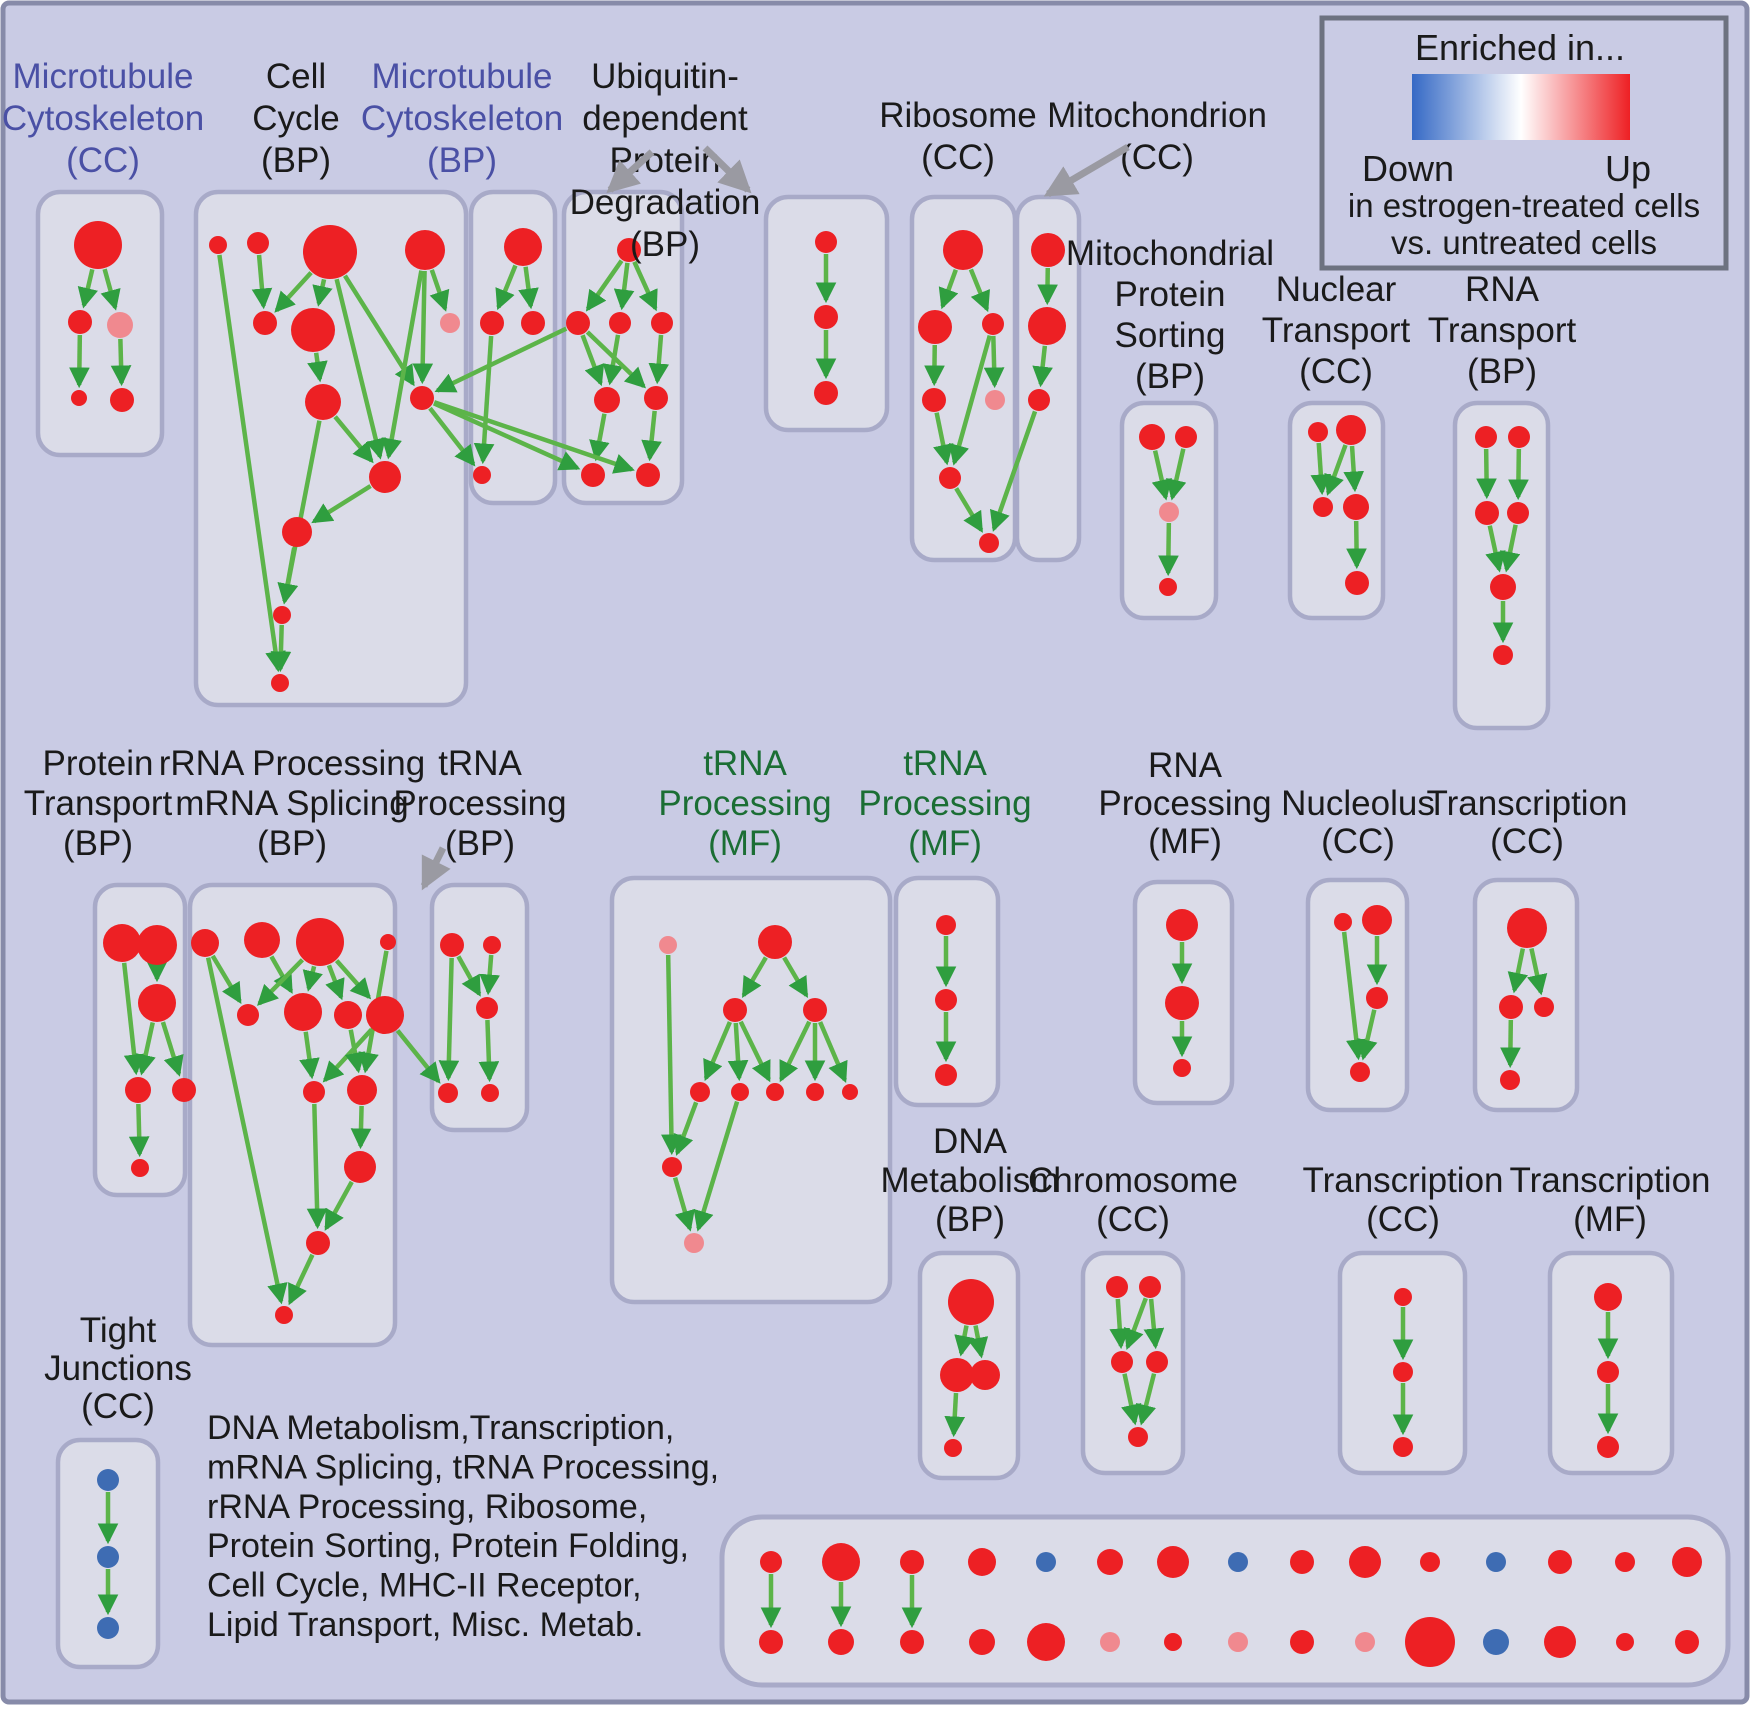  I want to click on group-label-mito_protein_sorting: Mitochondrial, so click(1170, 253).